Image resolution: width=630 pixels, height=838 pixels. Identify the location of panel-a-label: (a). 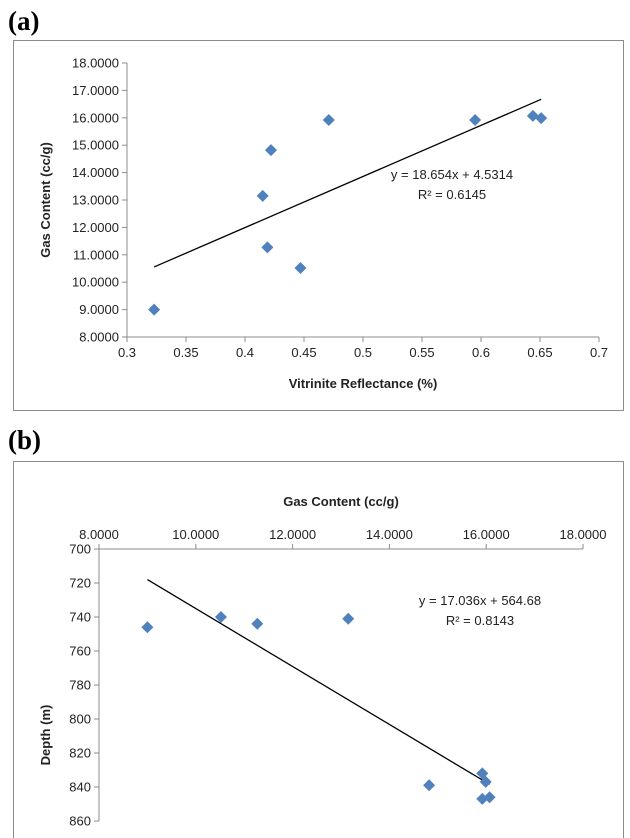
(24, 21).